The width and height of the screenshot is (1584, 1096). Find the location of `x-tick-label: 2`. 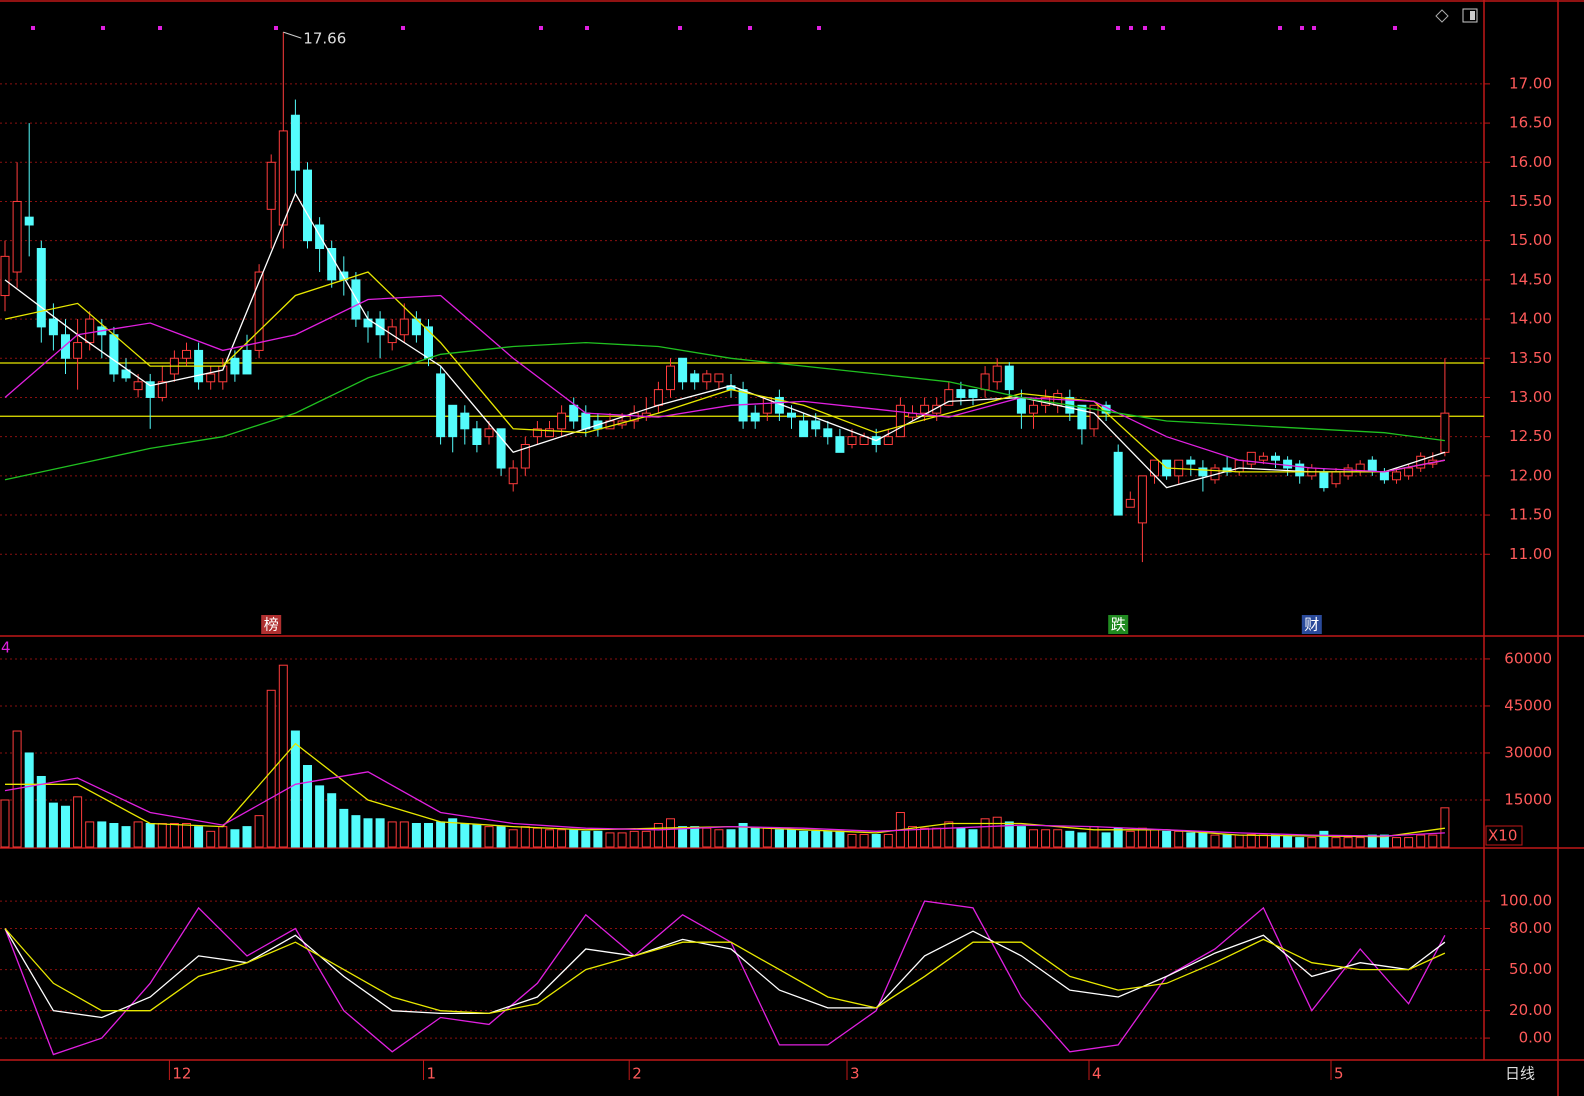

x-tick-label: 2 is located at coordinates (637, 1074).